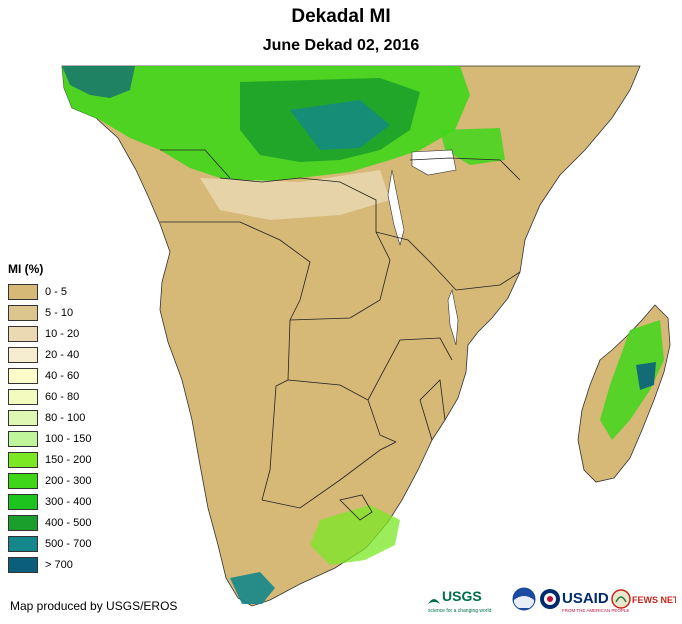 The image size is (682, 624). What do you see at coordinates (462, 596) in the screenshot?
I see `usgs-logo-text: USGS` at bounding box center [462, 596].